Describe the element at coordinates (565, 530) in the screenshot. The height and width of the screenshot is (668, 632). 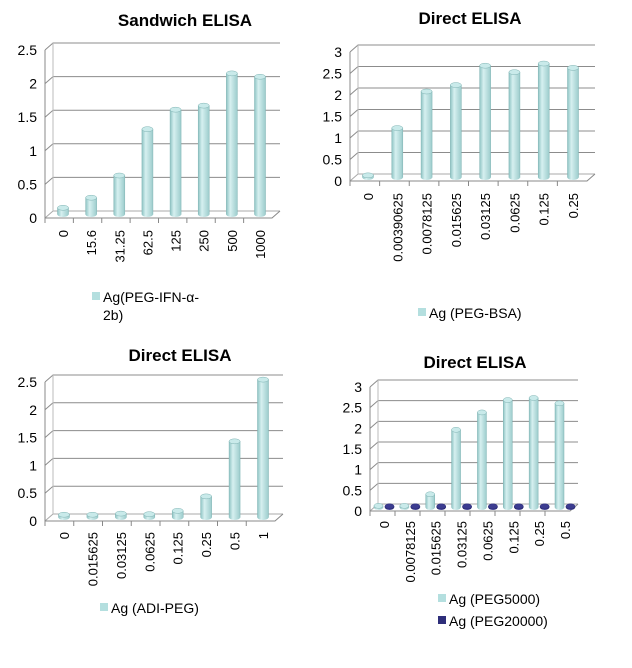
I see `x-tick-label: 0.5` at that location.